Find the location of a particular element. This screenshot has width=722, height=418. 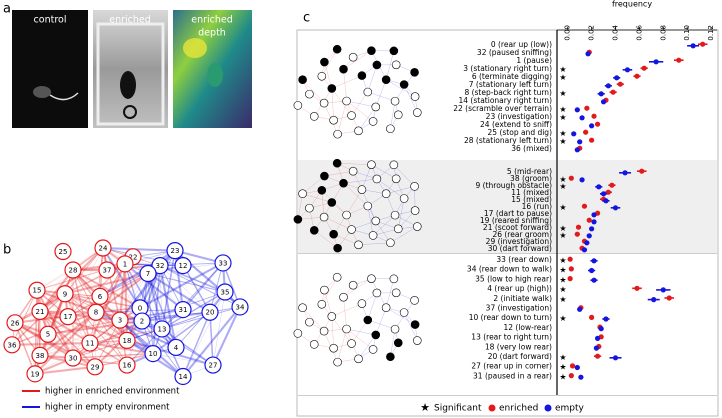

photo-label: control is located at coordinates (50, 20).